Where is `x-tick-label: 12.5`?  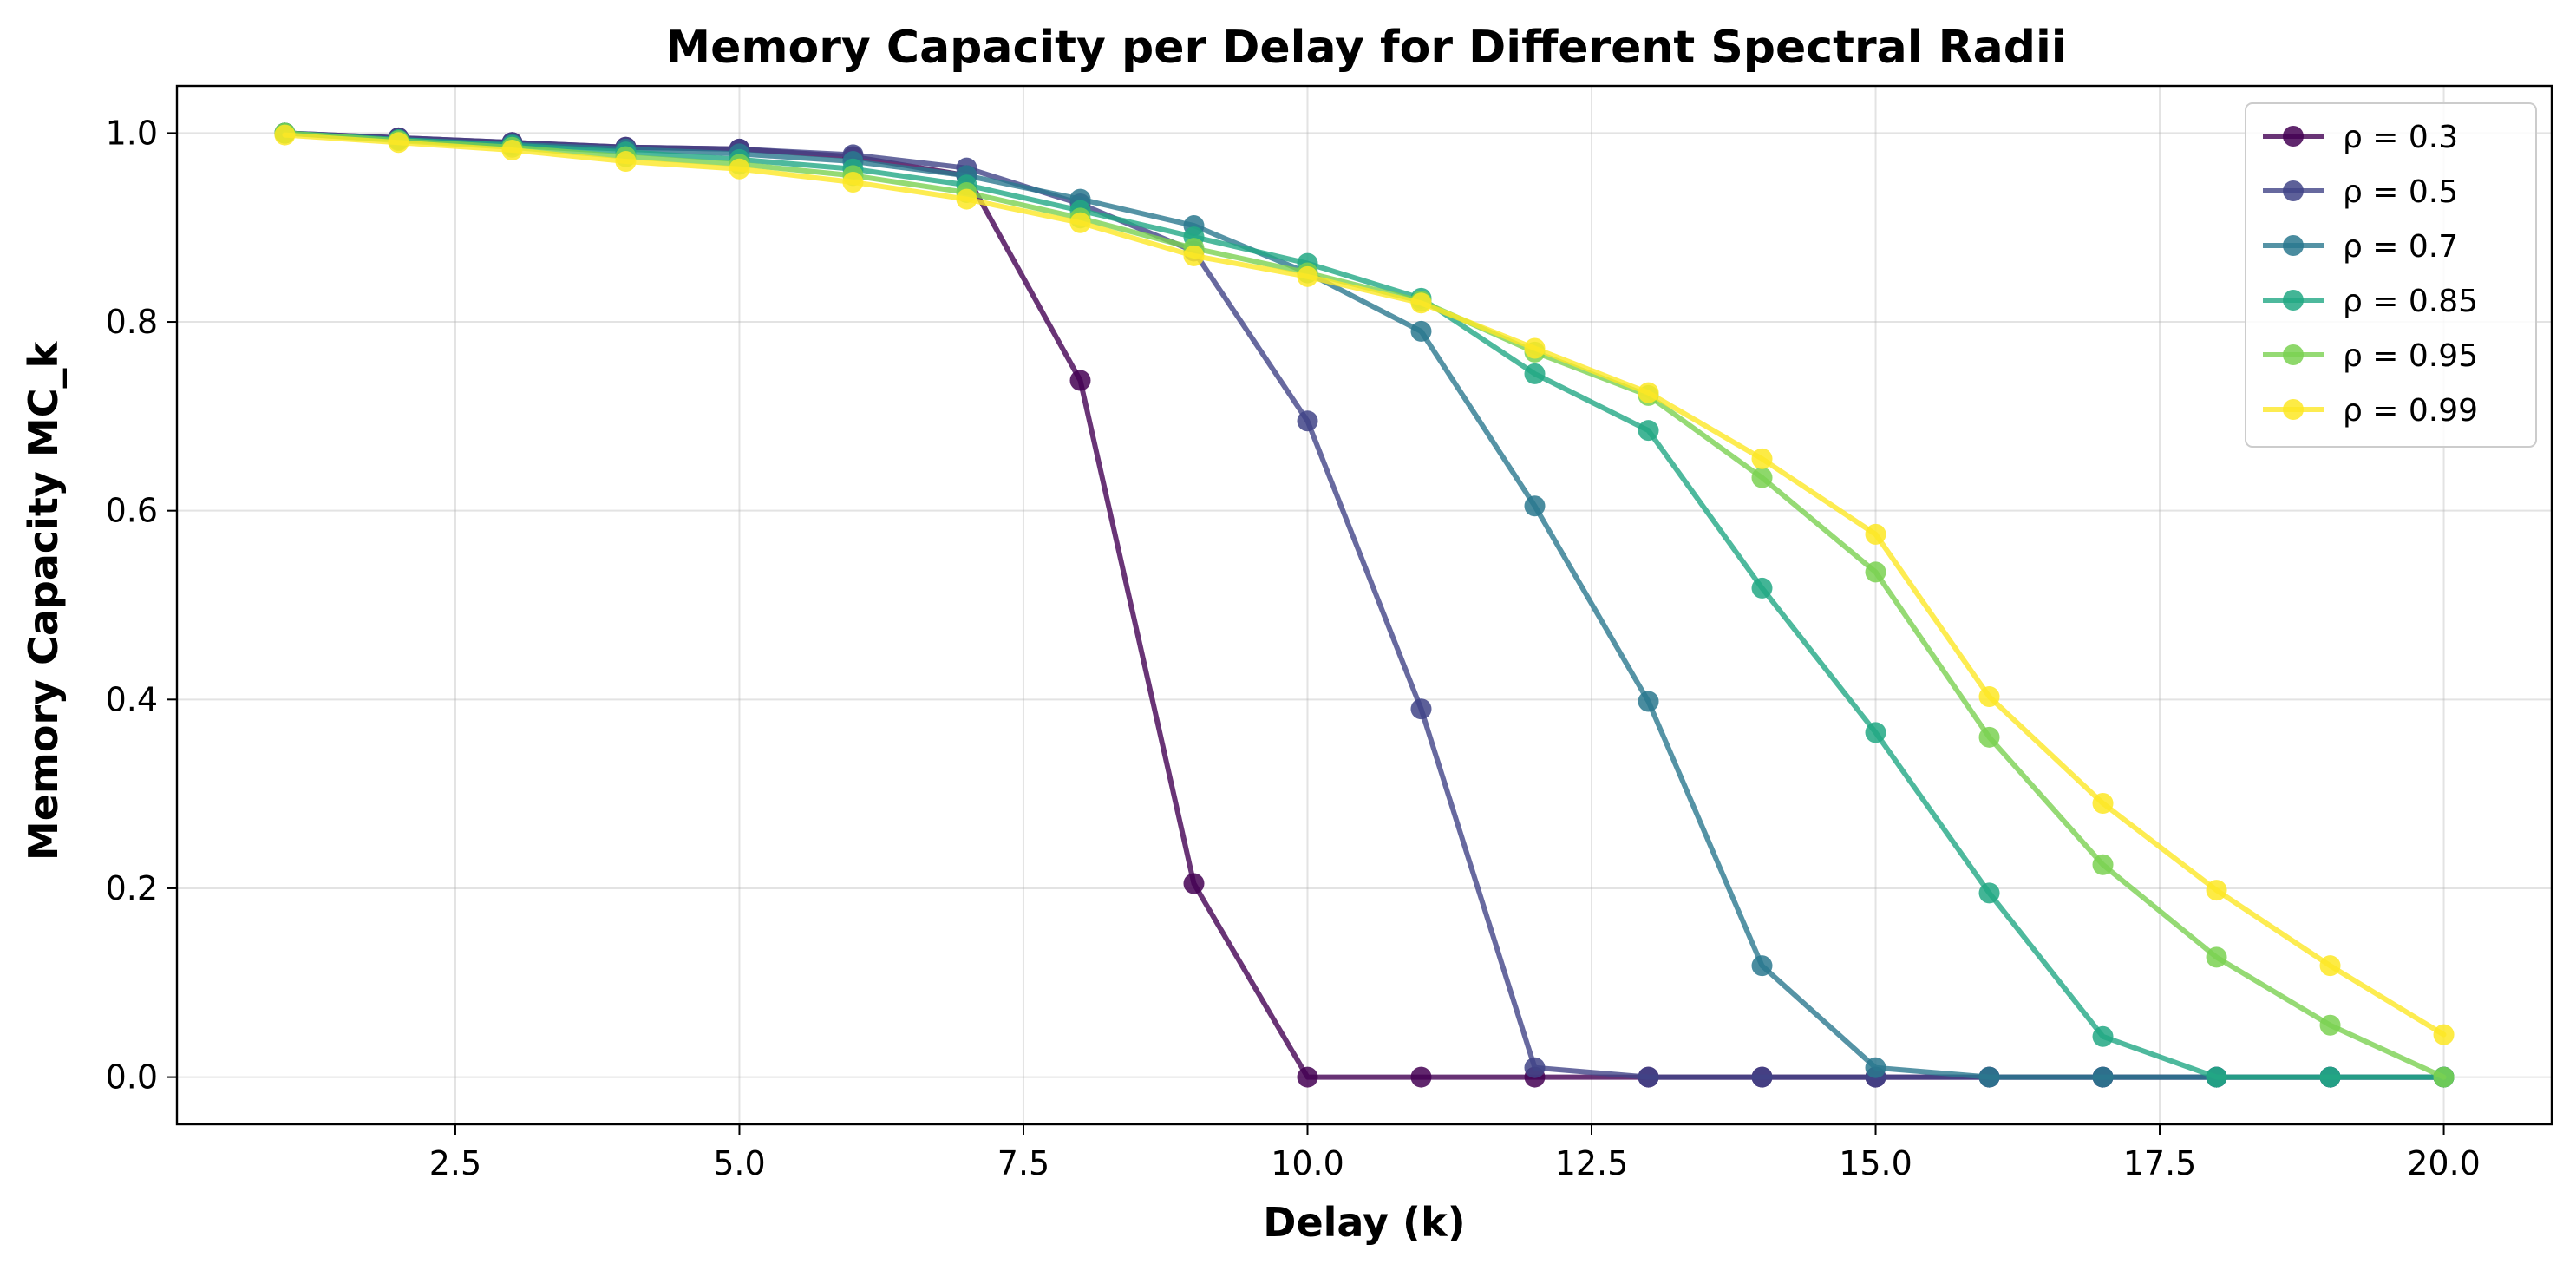 x-tick-label: 12.5 is located at coordinates (1592, 1163).